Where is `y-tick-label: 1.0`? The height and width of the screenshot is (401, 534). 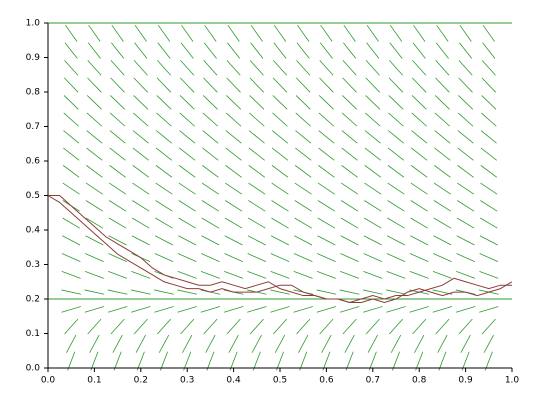
y-tick-label: 1.0 is located at coordinates (33, 24).